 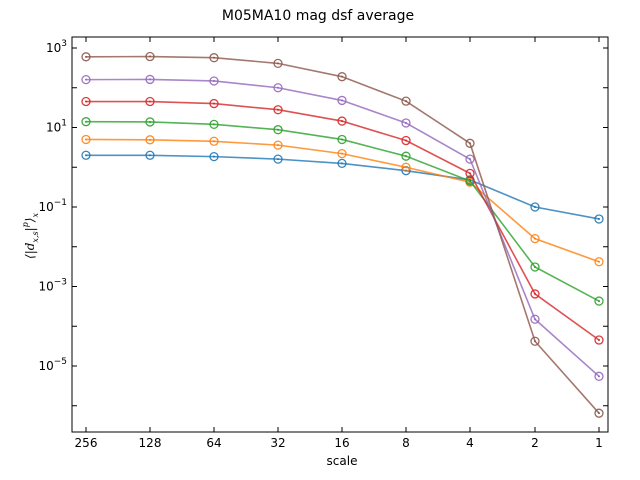 What do you see at coordinates (277, 443) in the screenshot?
I see `x-tick-label: 32` at bounding box center [277, 443].